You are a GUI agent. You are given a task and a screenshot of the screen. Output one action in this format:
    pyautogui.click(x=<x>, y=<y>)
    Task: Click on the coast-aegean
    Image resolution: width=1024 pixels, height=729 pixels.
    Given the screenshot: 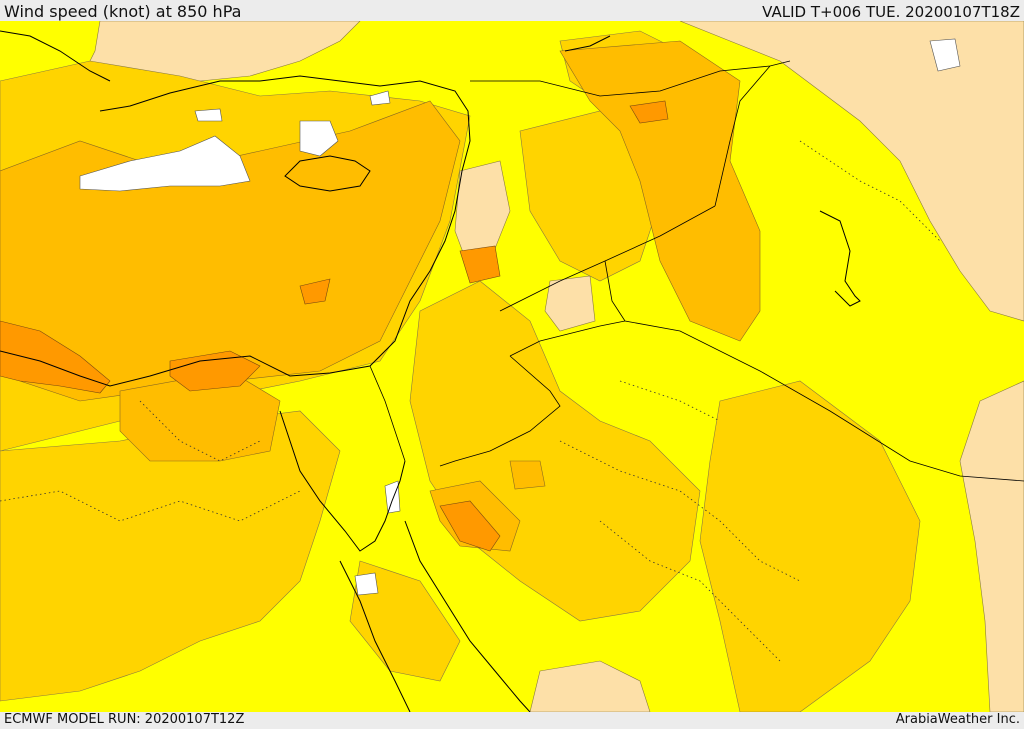 What is the action you would take?
    pyautogui.click(x=55, y=56)
    